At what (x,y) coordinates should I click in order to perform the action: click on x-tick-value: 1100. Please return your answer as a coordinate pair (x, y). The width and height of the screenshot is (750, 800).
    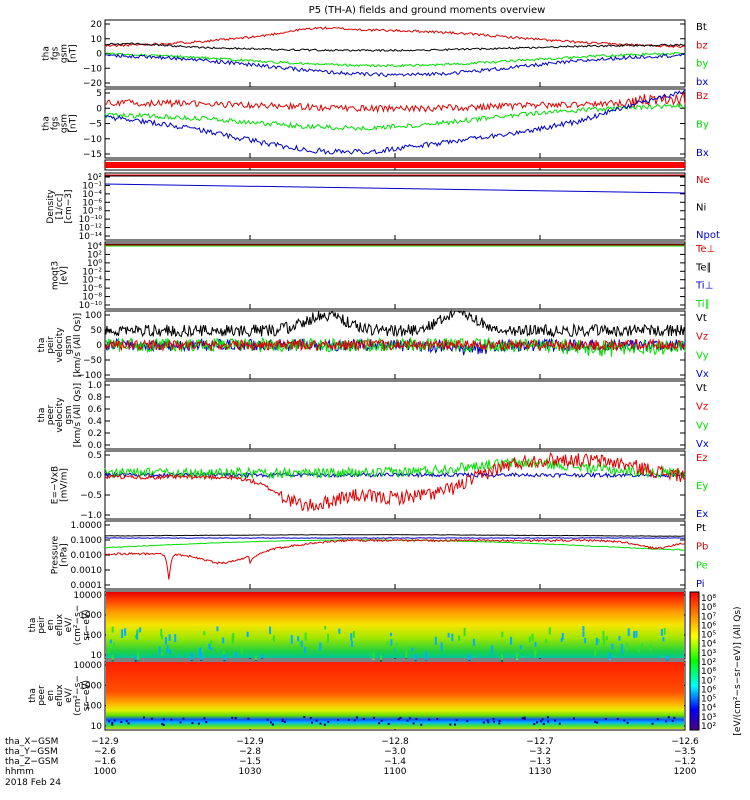
    Looking at the image, I should click on (395, 772).